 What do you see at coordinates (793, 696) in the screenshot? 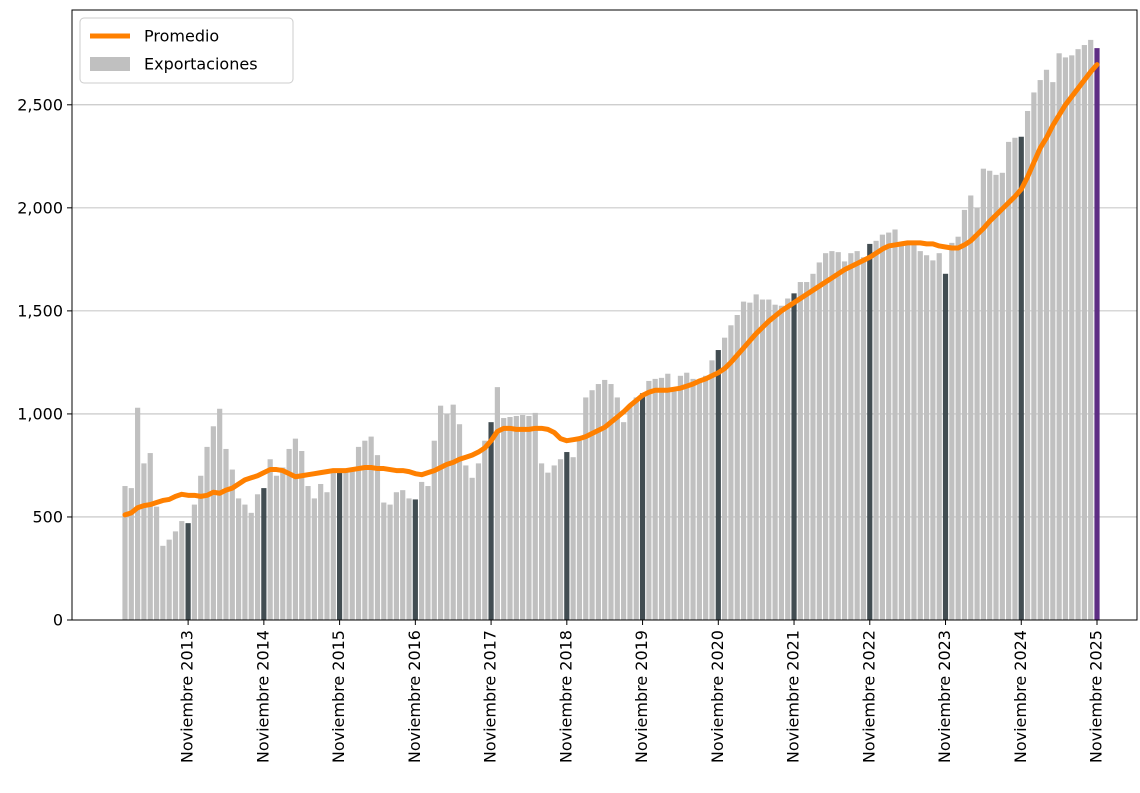
I see `x-tick-label: Noviembre 2021` at bounding box center [793, 696].